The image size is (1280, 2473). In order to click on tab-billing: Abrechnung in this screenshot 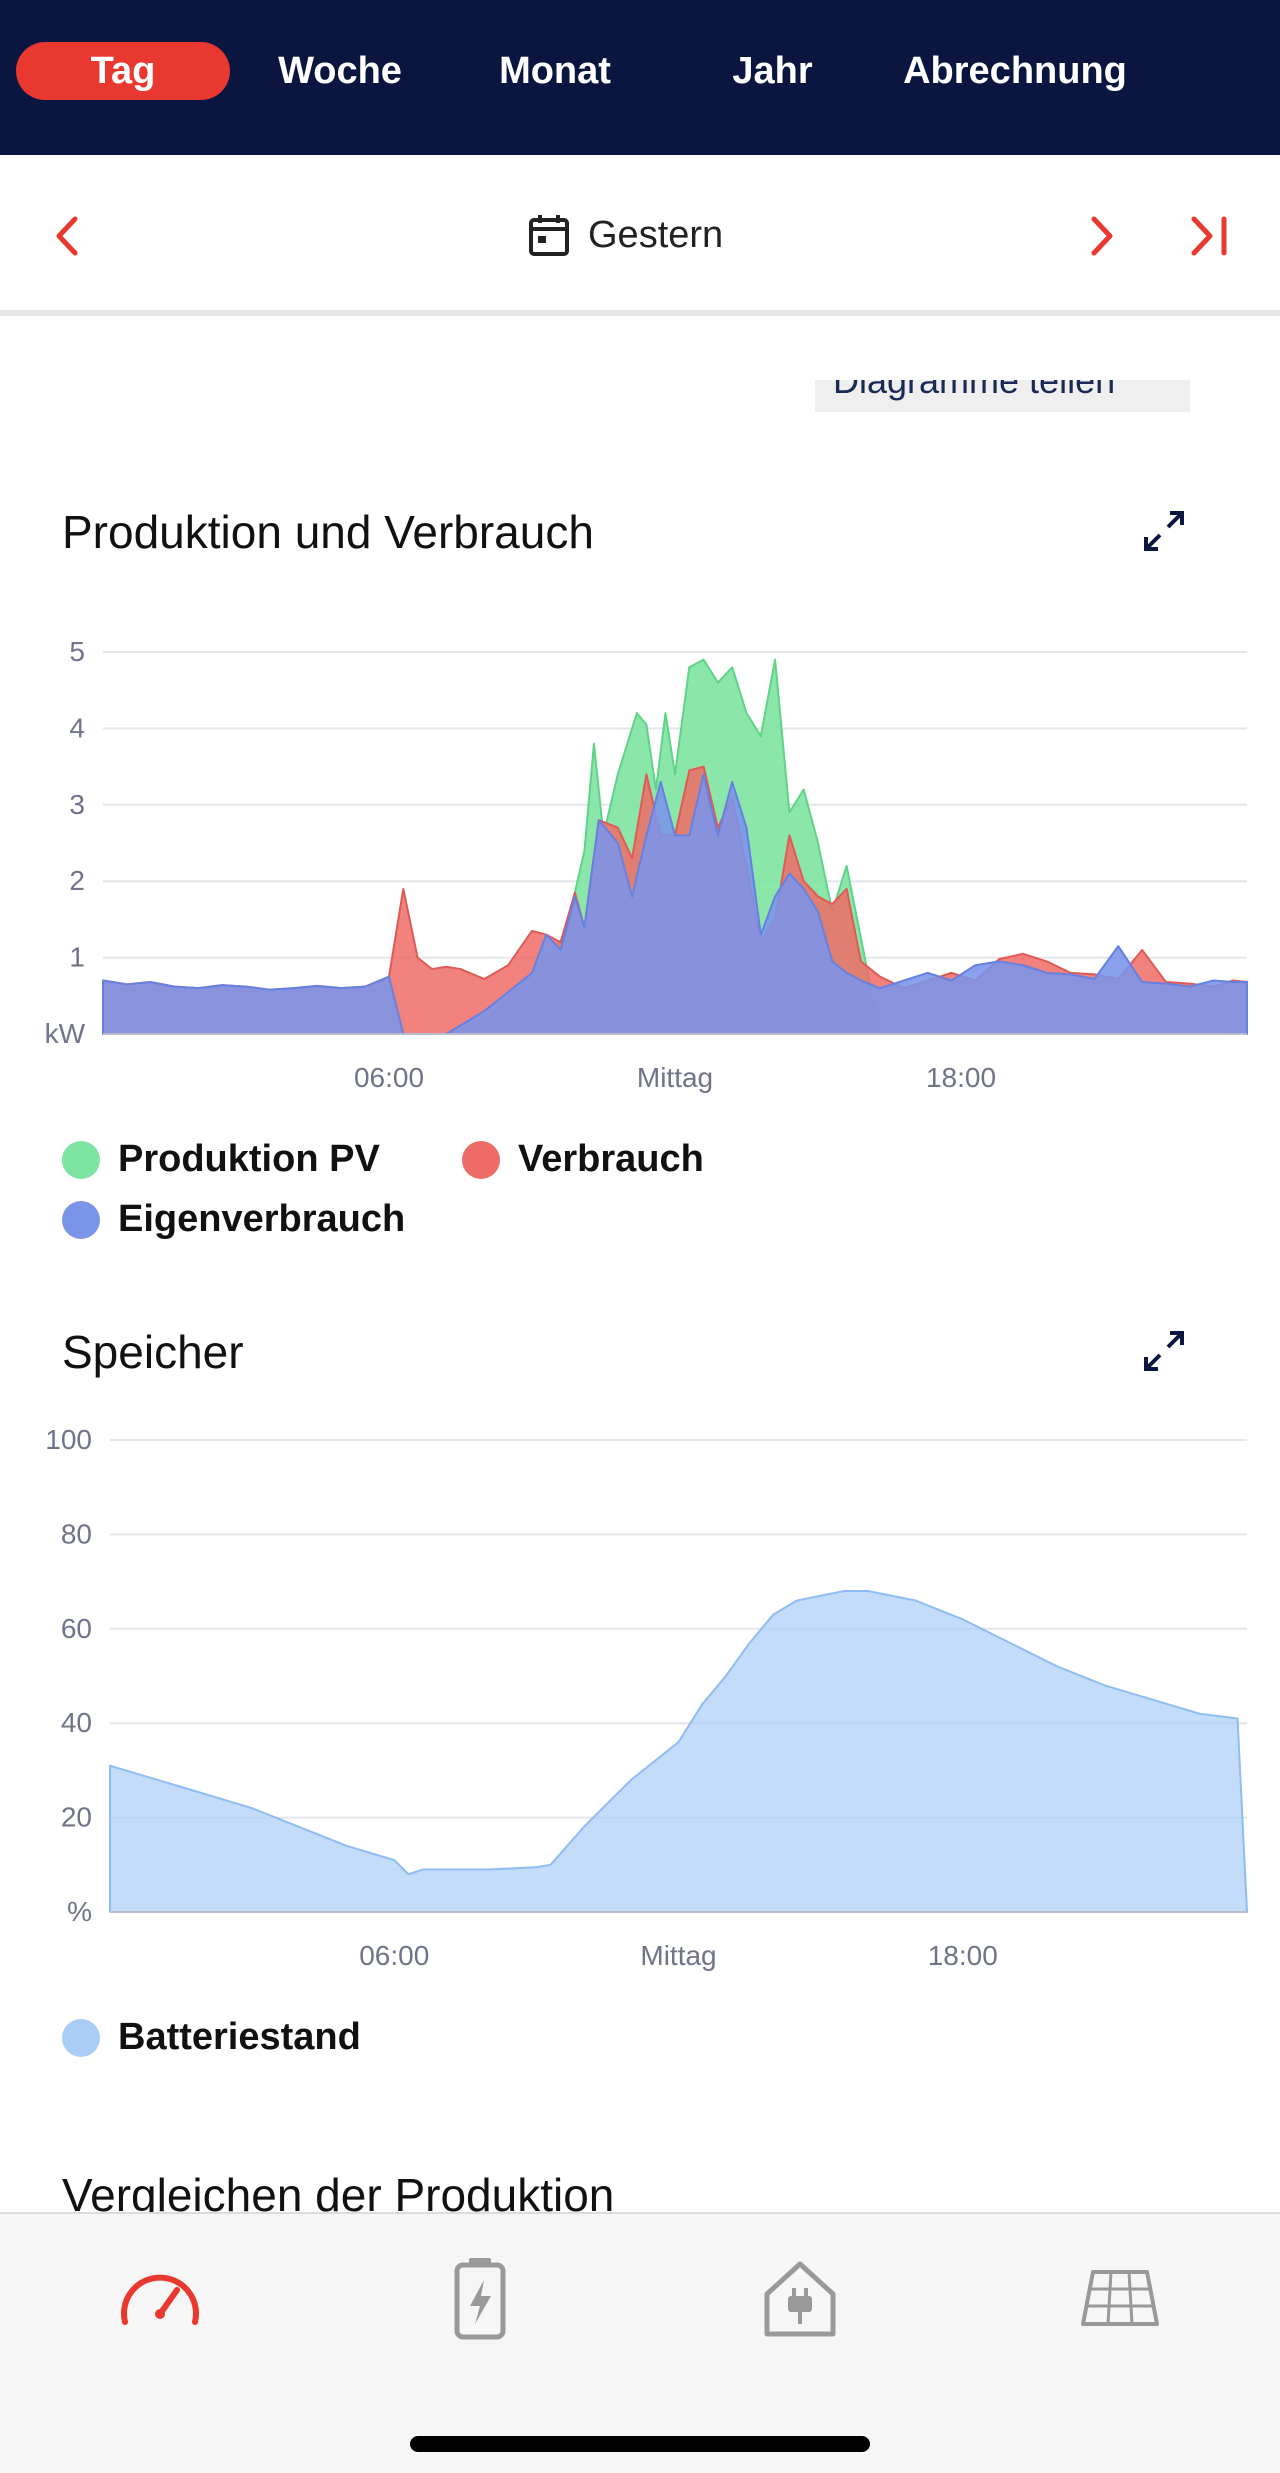, I will do `click(1015, 71)`.